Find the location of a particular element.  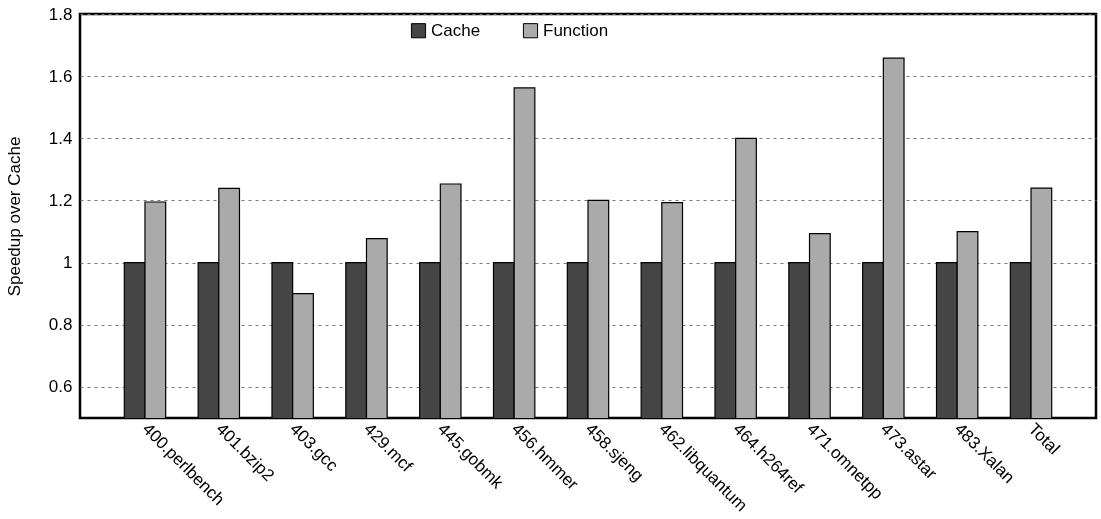

y-tick-label: 0.8 is located at coordinates (60, 325).